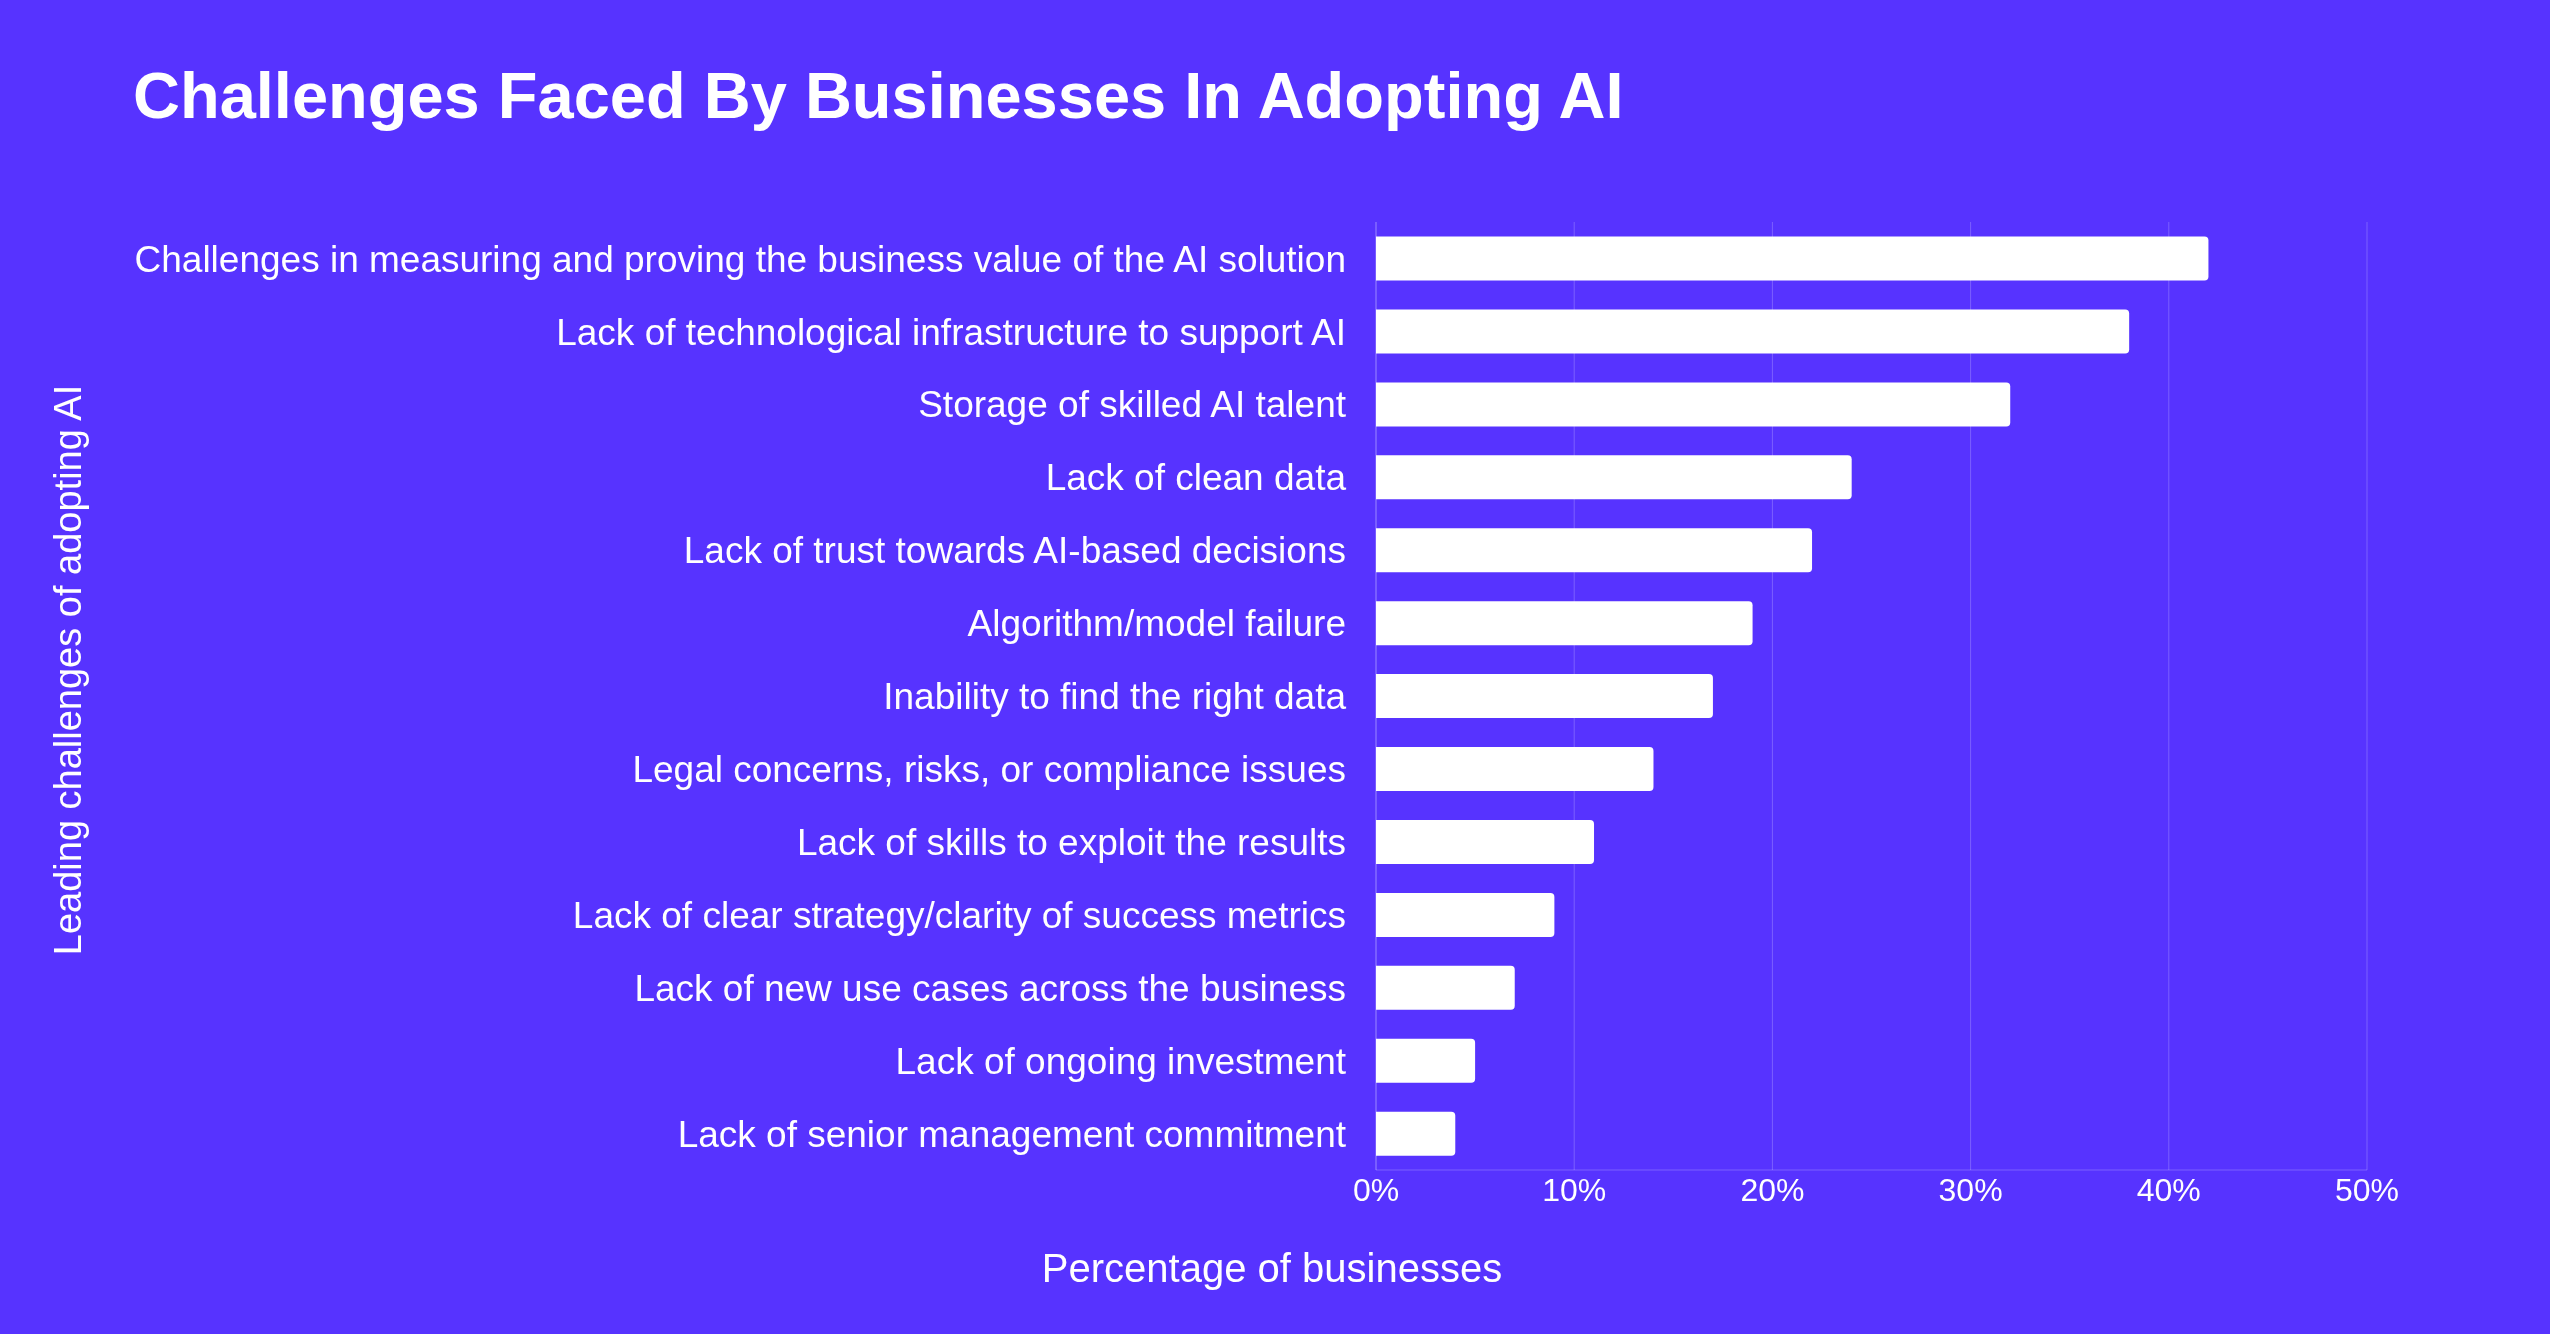 The width and height of the screenshot is (2550, 1334). Describe the element at coordinates (1376, 1189) in the screenshot. I see `x-tick-label: 0%` at that location.